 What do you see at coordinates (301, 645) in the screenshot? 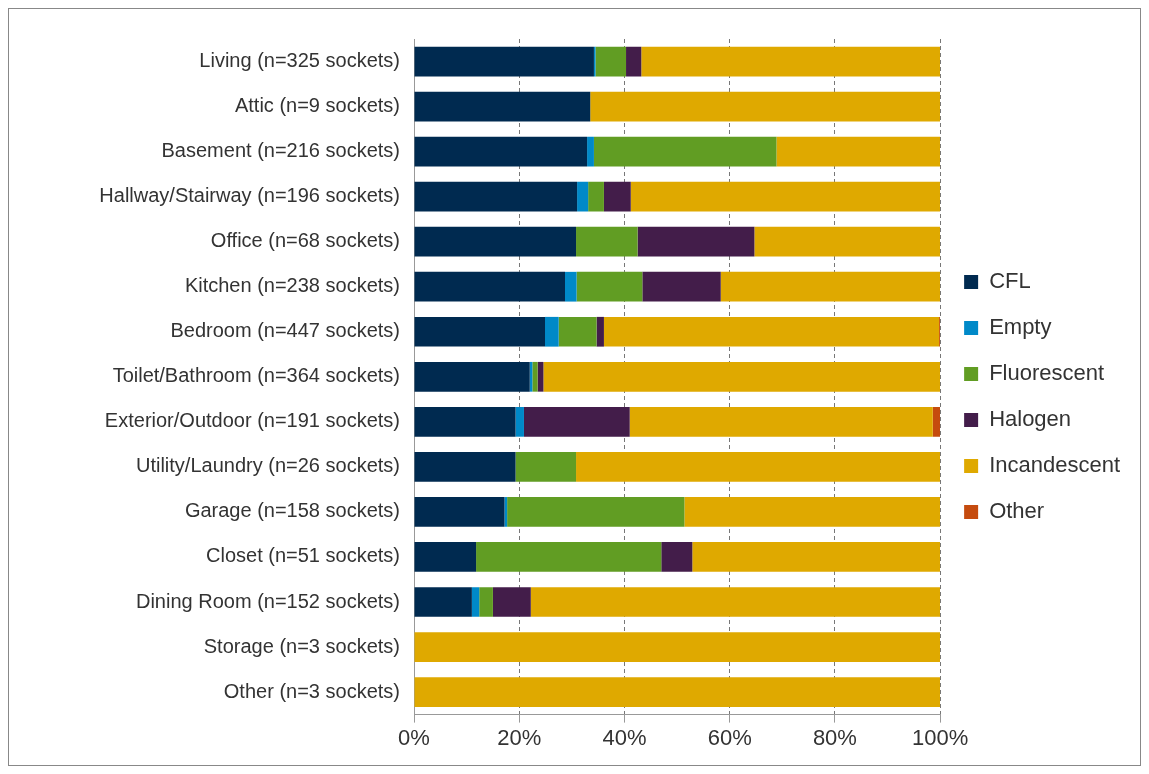
I see `y-tick-label: Storage (n=3 sockets)` at bounding box center [301, 645].